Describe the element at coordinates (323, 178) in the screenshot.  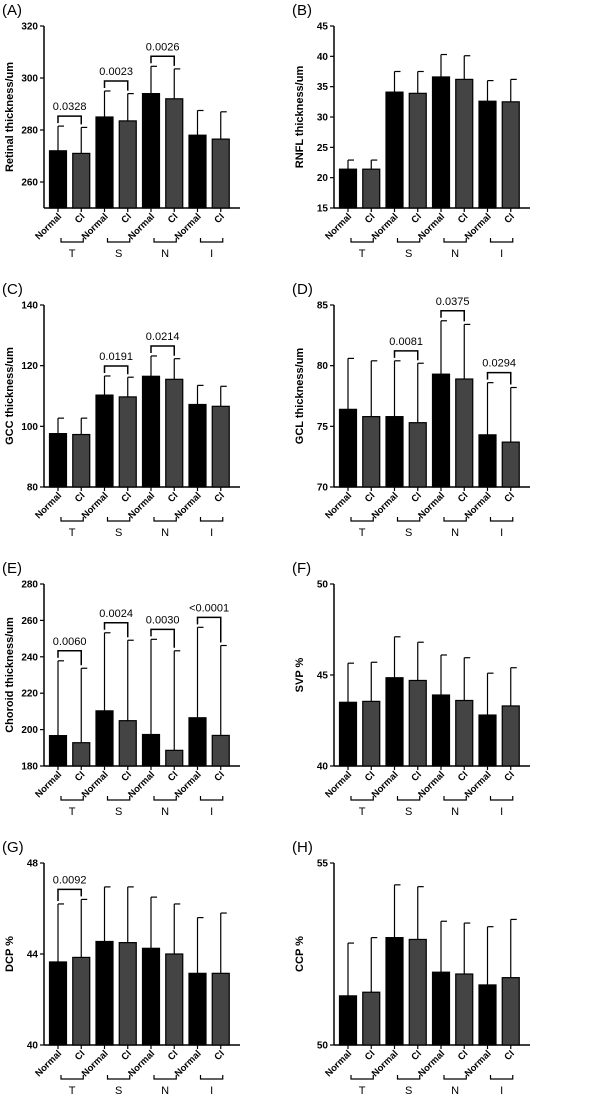
I see `y-tick-label: 20` at that location.